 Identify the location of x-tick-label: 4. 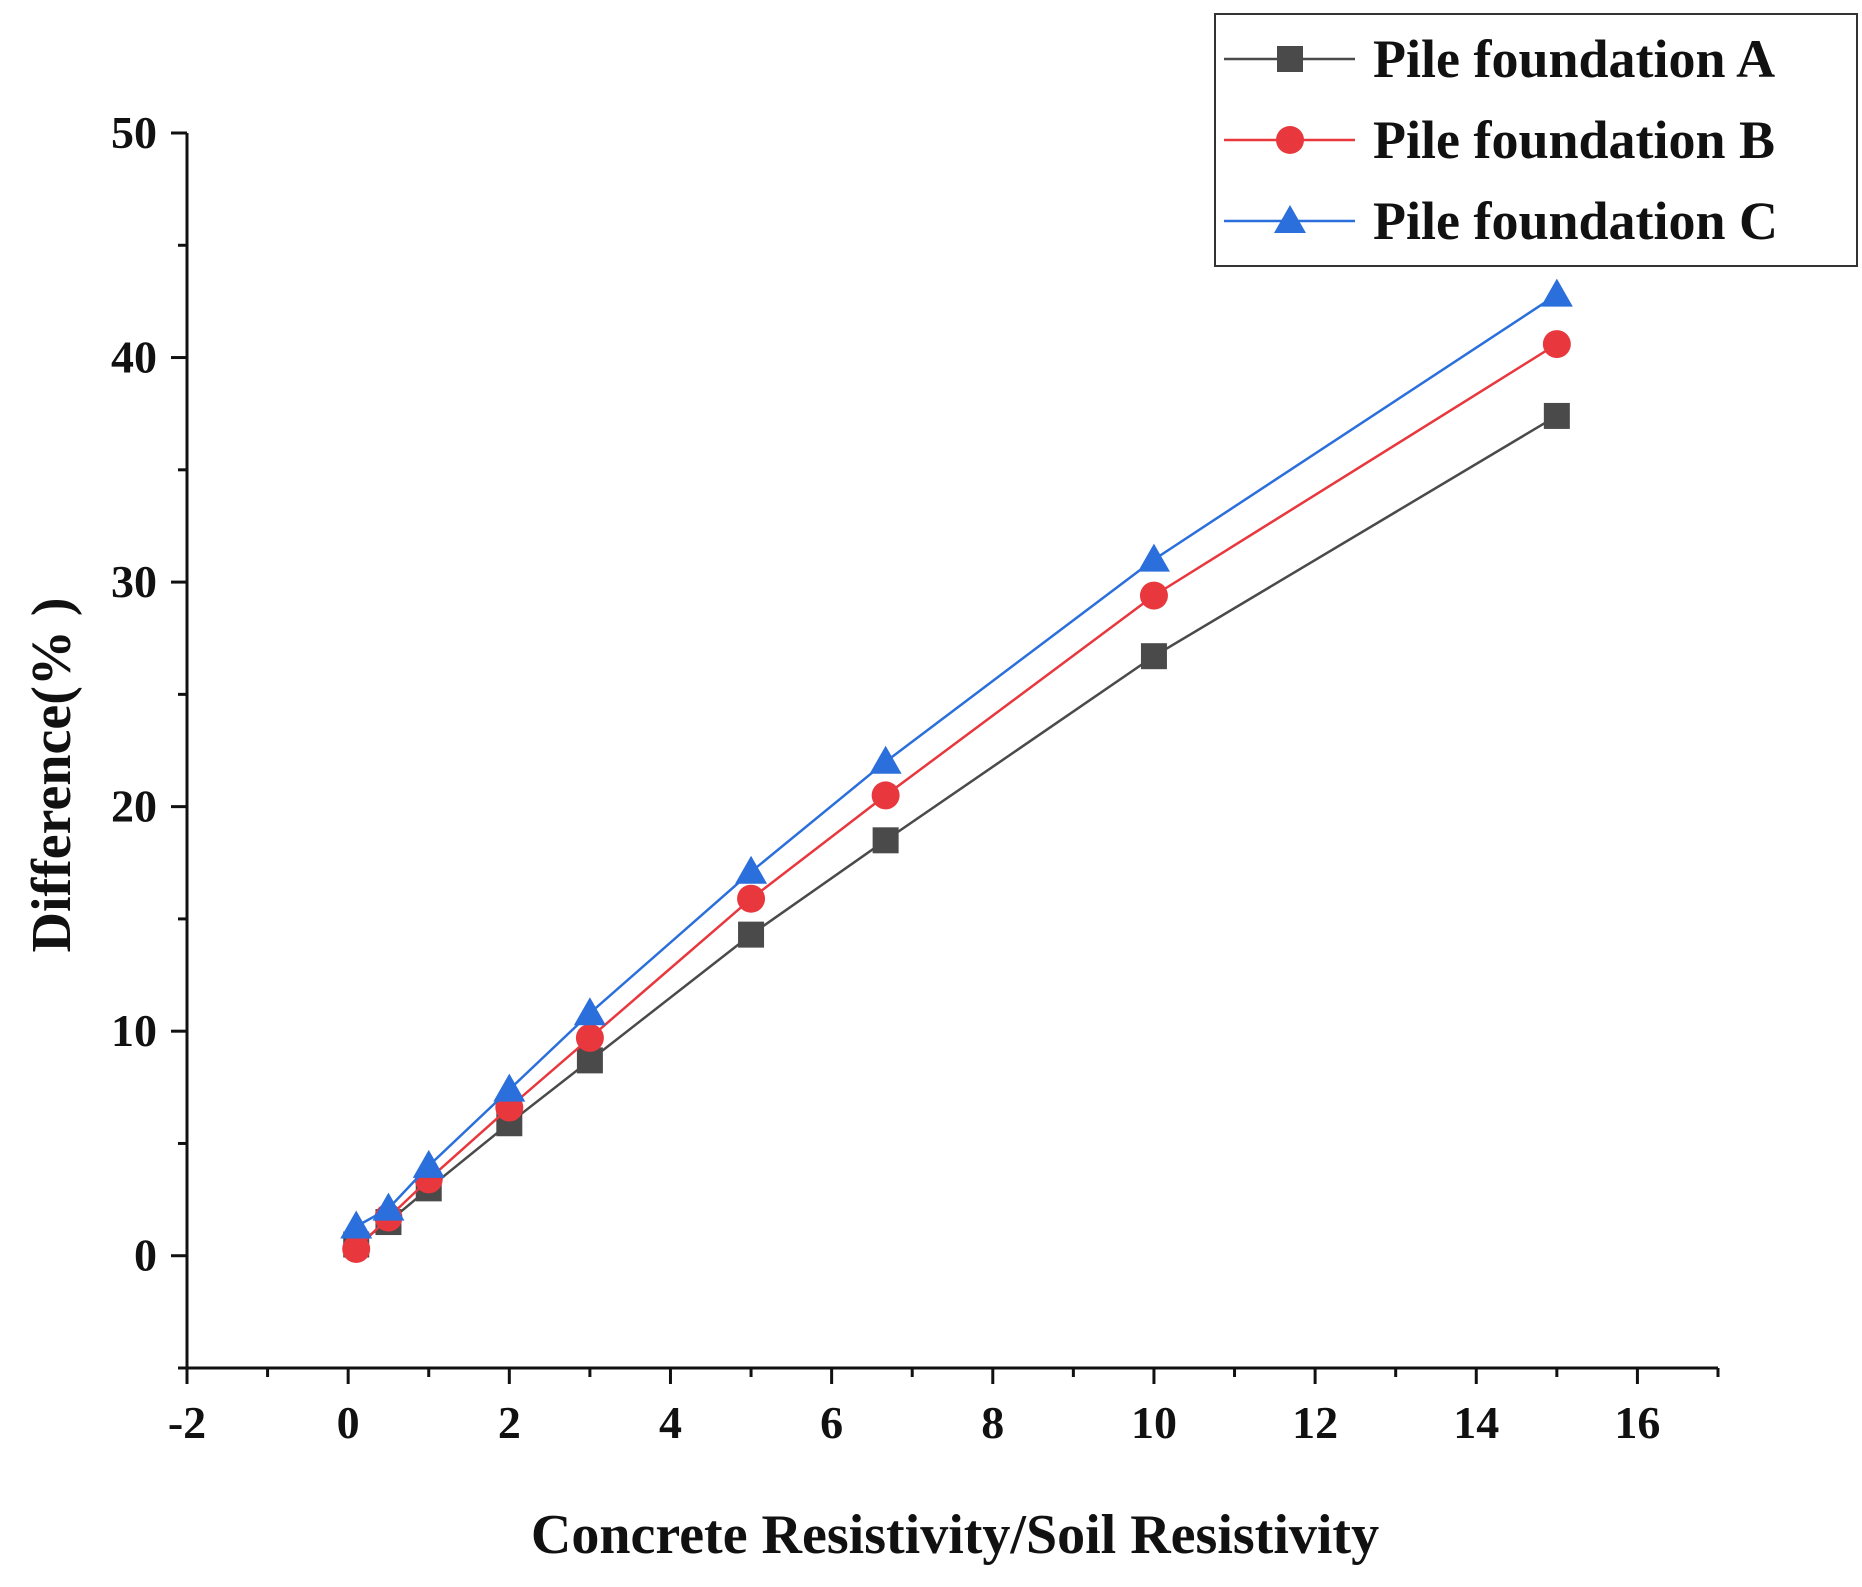
(670, 1422).